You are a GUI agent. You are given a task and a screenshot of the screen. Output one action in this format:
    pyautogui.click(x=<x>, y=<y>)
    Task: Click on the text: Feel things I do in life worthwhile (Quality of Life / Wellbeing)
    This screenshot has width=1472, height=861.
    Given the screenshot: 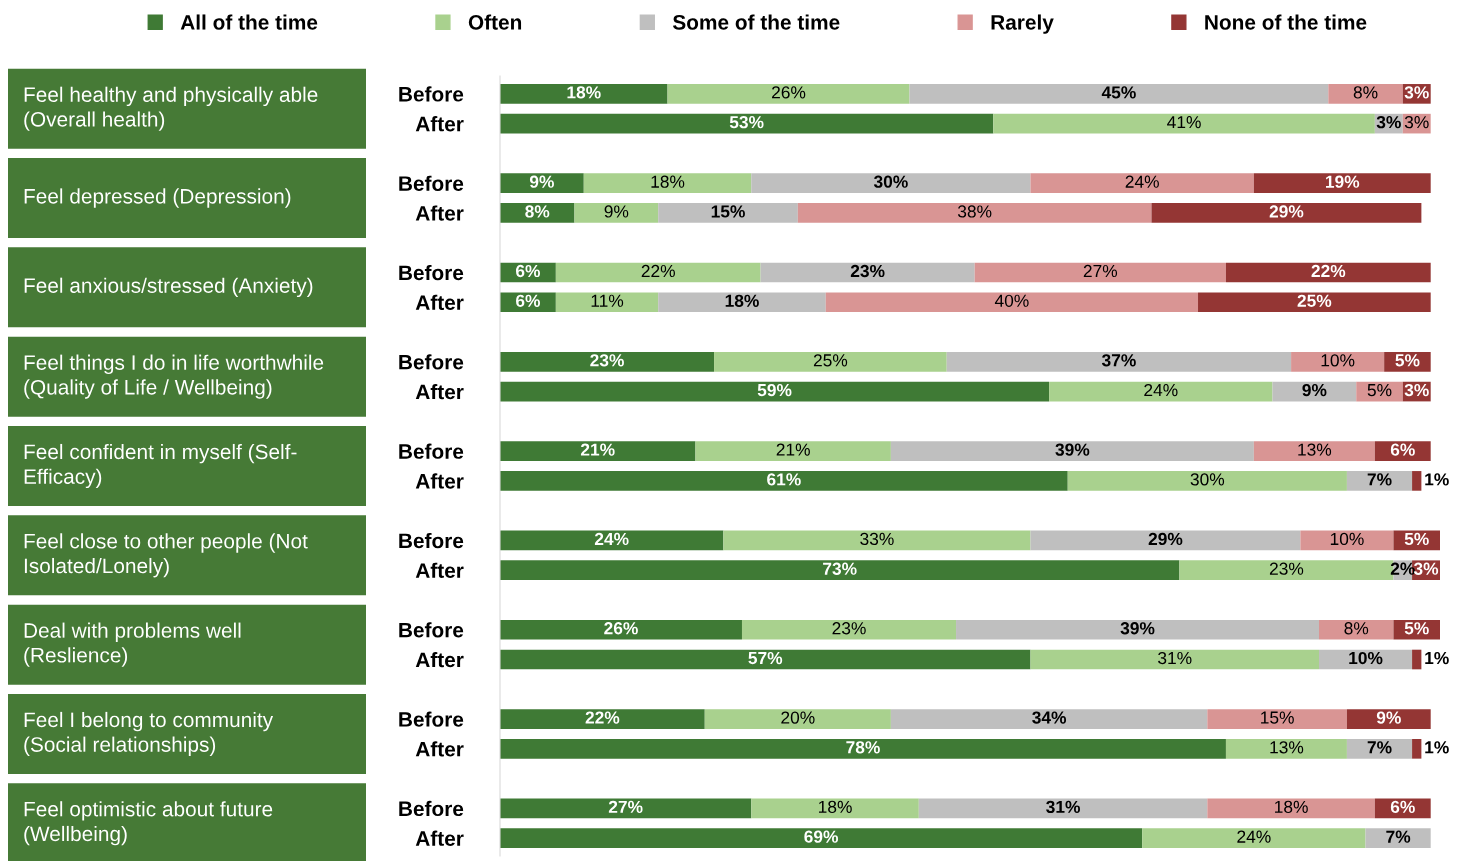 What is the action you would take?
    pyautogui.click(x=174, y=376)
    